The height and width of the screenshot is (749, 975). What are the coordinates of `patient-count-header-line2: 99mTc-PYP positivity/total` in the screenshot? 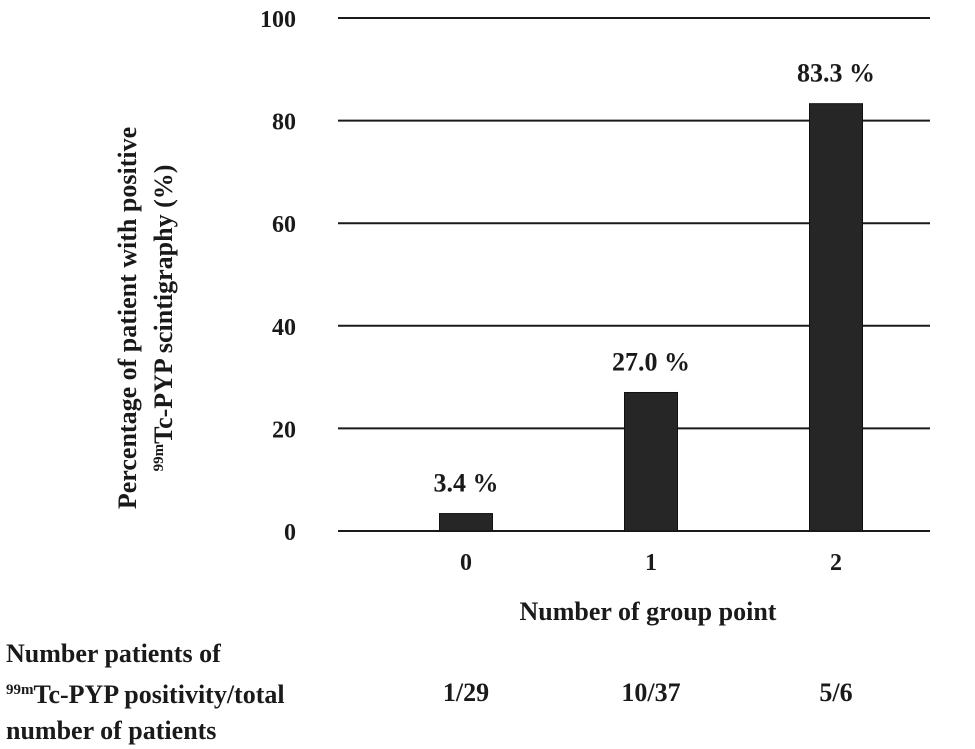 It's located at (176, 692).